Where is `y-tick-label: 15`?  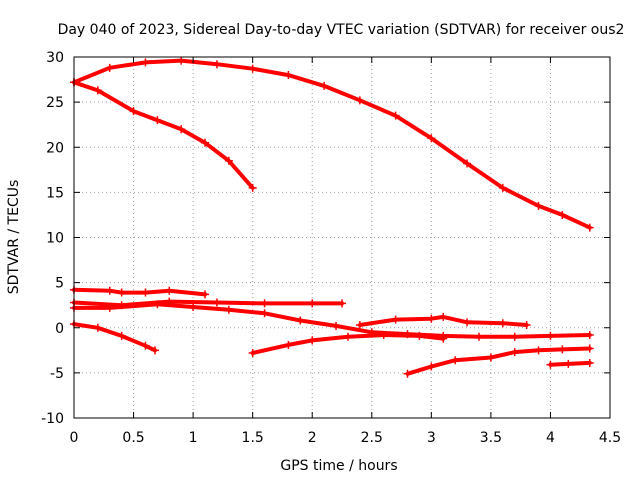
y-tick-label: 15 is located at coordinates (55, 193).